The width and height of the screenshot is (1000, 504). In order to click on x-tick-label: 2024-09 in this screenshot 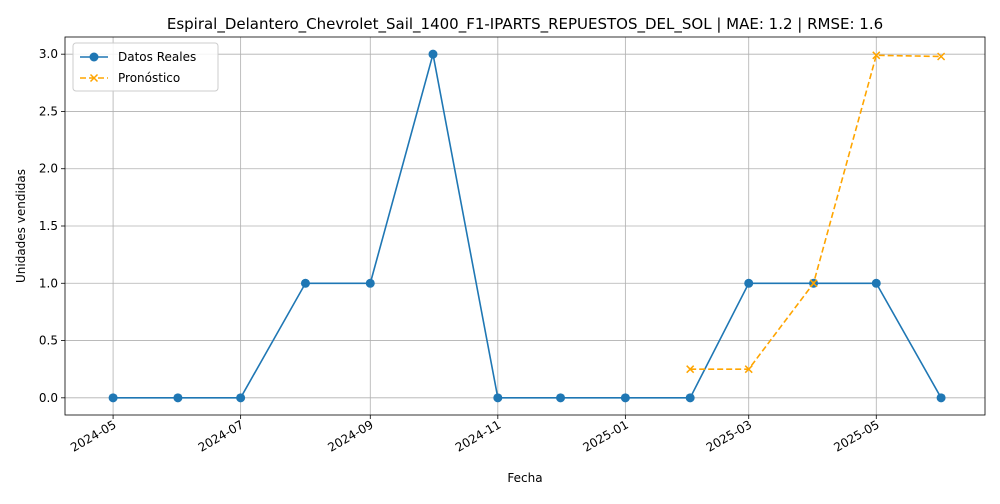, I will do `click(350, 435)`.